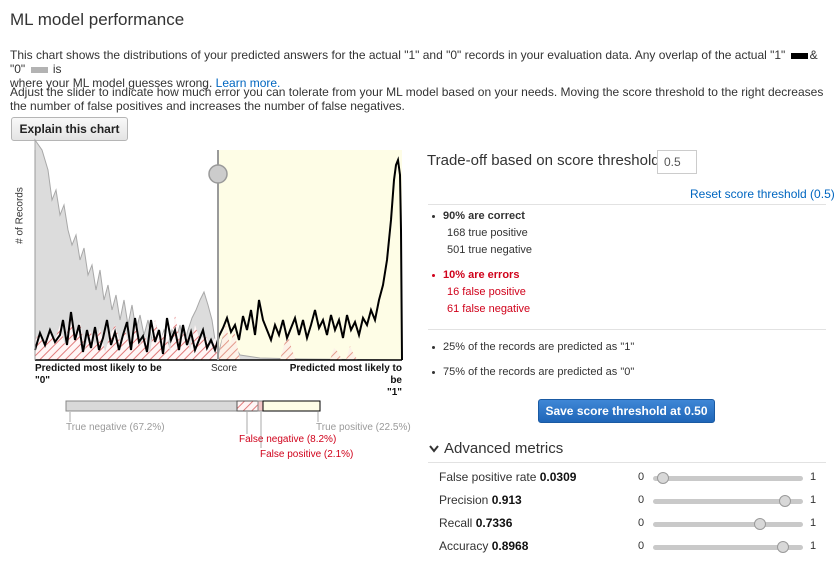 Image resolution: width=840 pixels, height=574 pixels. I want to click on x-label-right-line2: "1", so click(394, 392).